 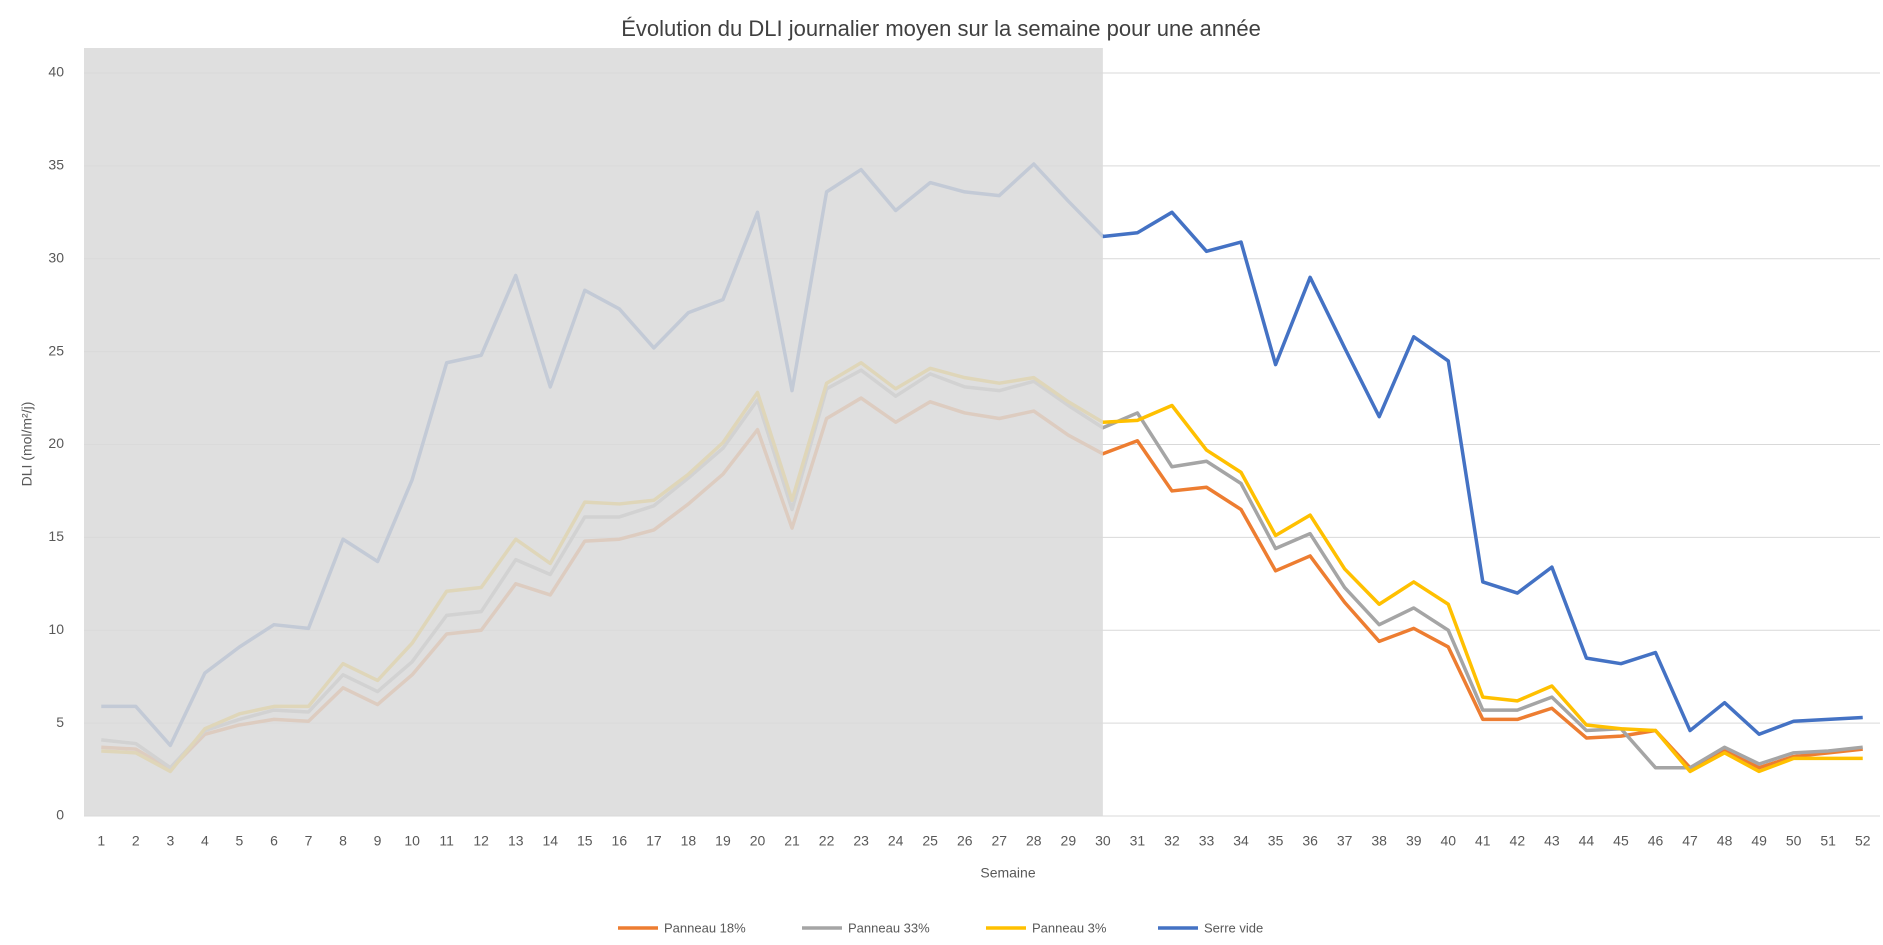 What do you see at coordinates (1863, 841) in the screenshot?
I see `x-tick-label: 52` at bounding box center [1863, 841].